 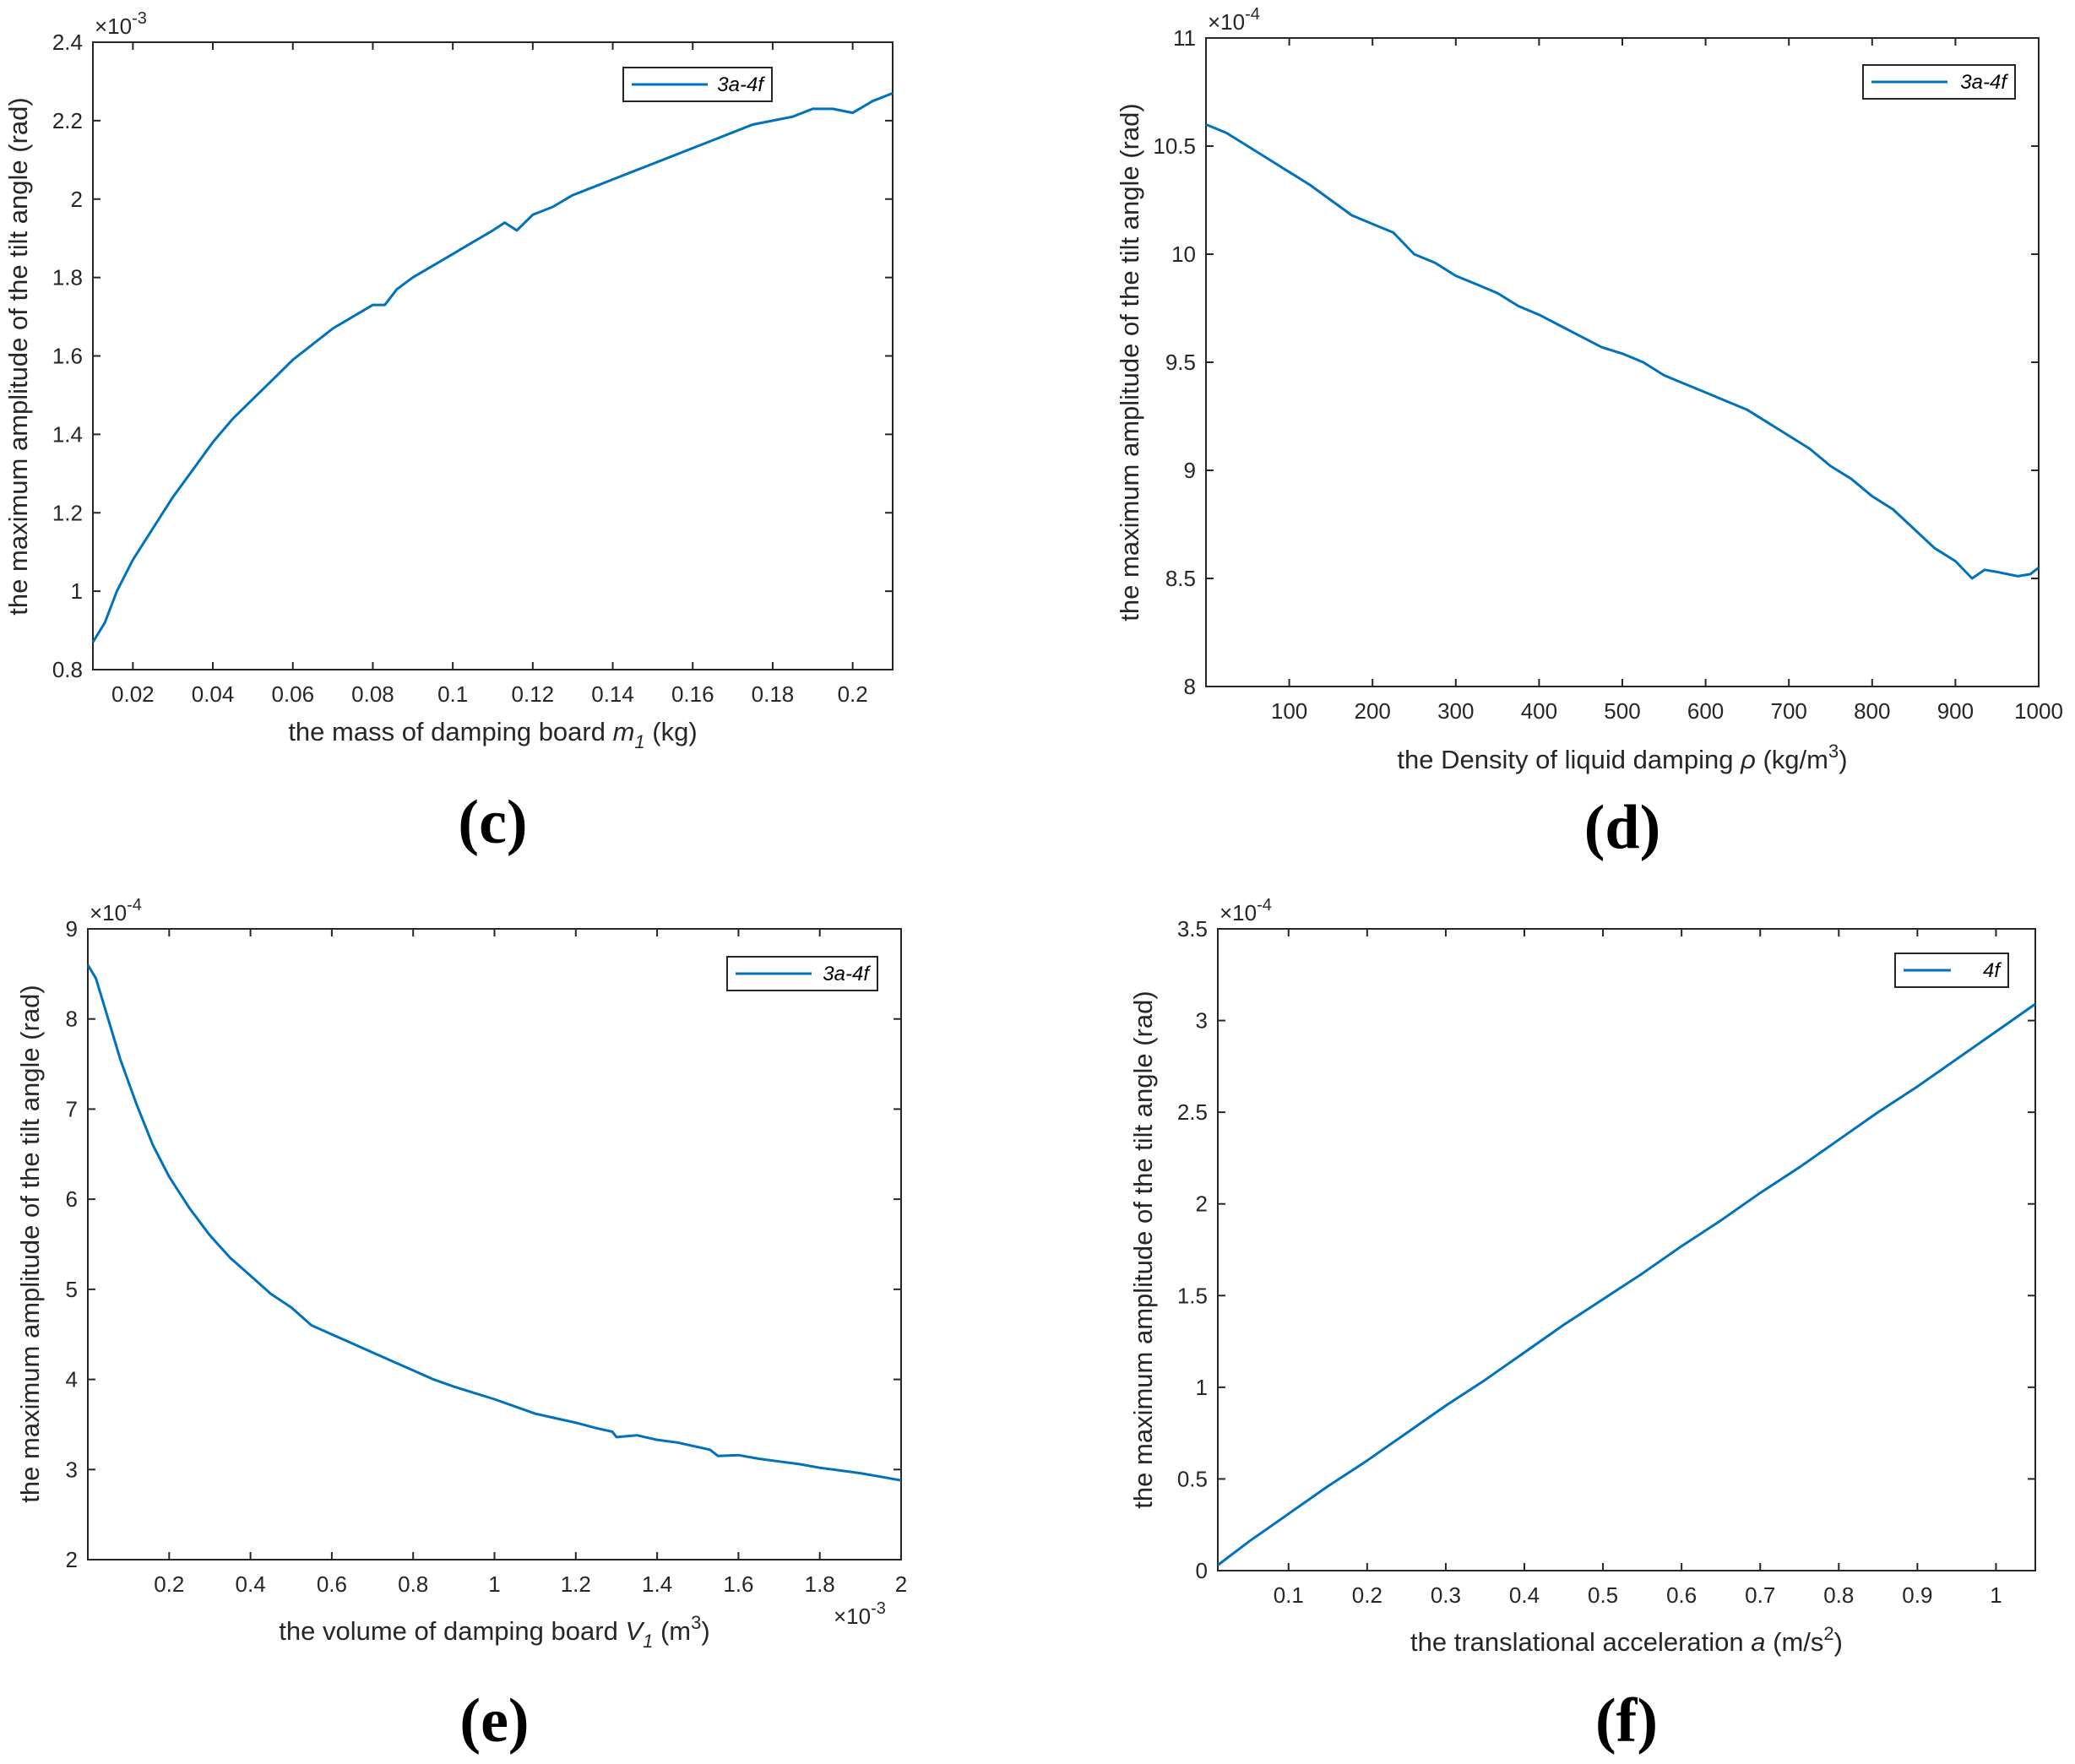 What do you see at coordinates (1872, 711) in the screenshot?
I see `x-tick-label: 800` at bounding box center [1872, 711].